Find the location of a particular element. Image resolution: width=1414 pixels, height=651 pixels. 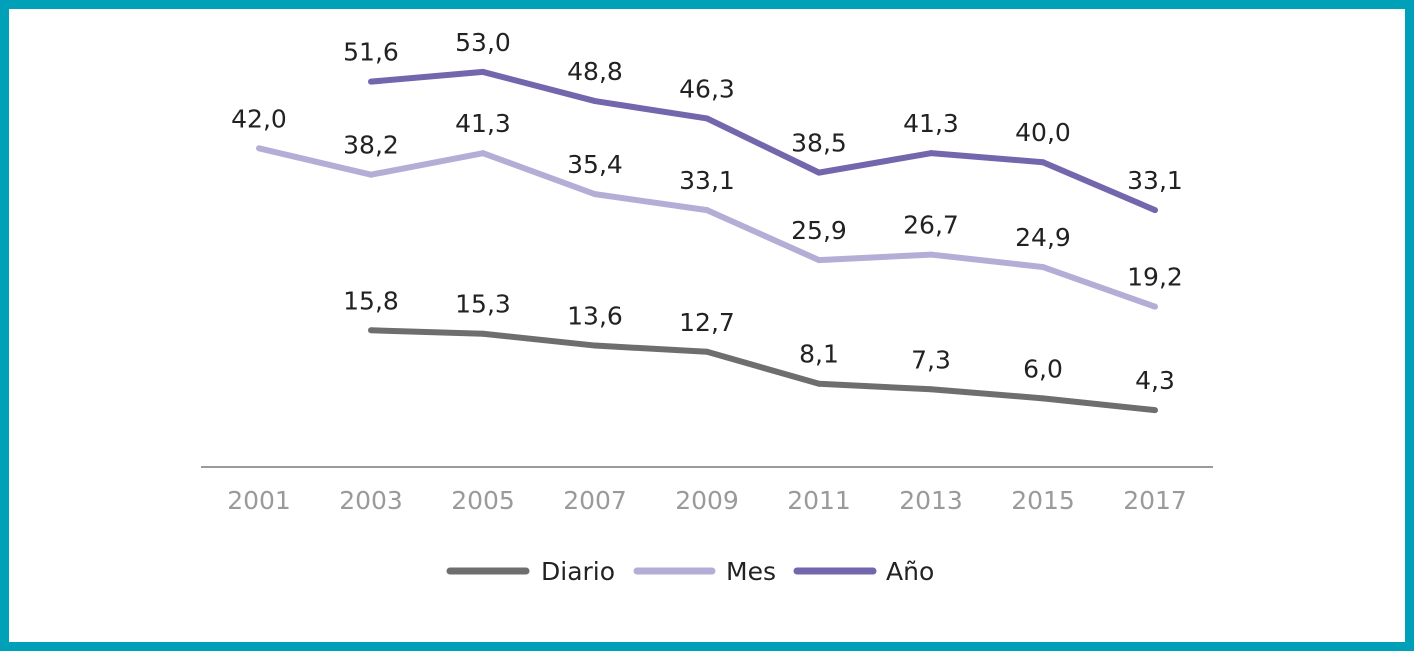

x-tick-label: 2011 is located at coordinates (819, 500).